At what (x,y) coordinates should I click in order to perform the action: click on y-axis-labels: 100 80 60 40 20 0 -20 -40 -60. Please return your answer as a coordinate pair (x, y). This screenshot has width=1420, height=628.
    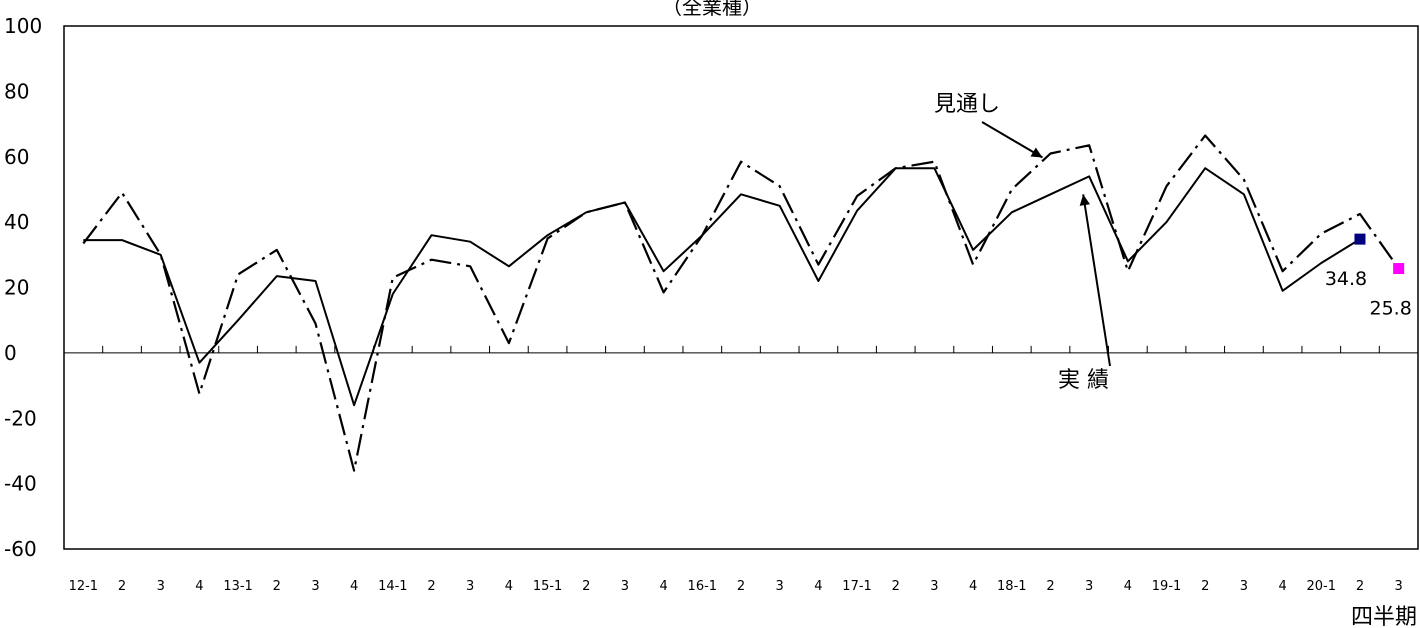
    Looking at the image, I should click on (23, 287).